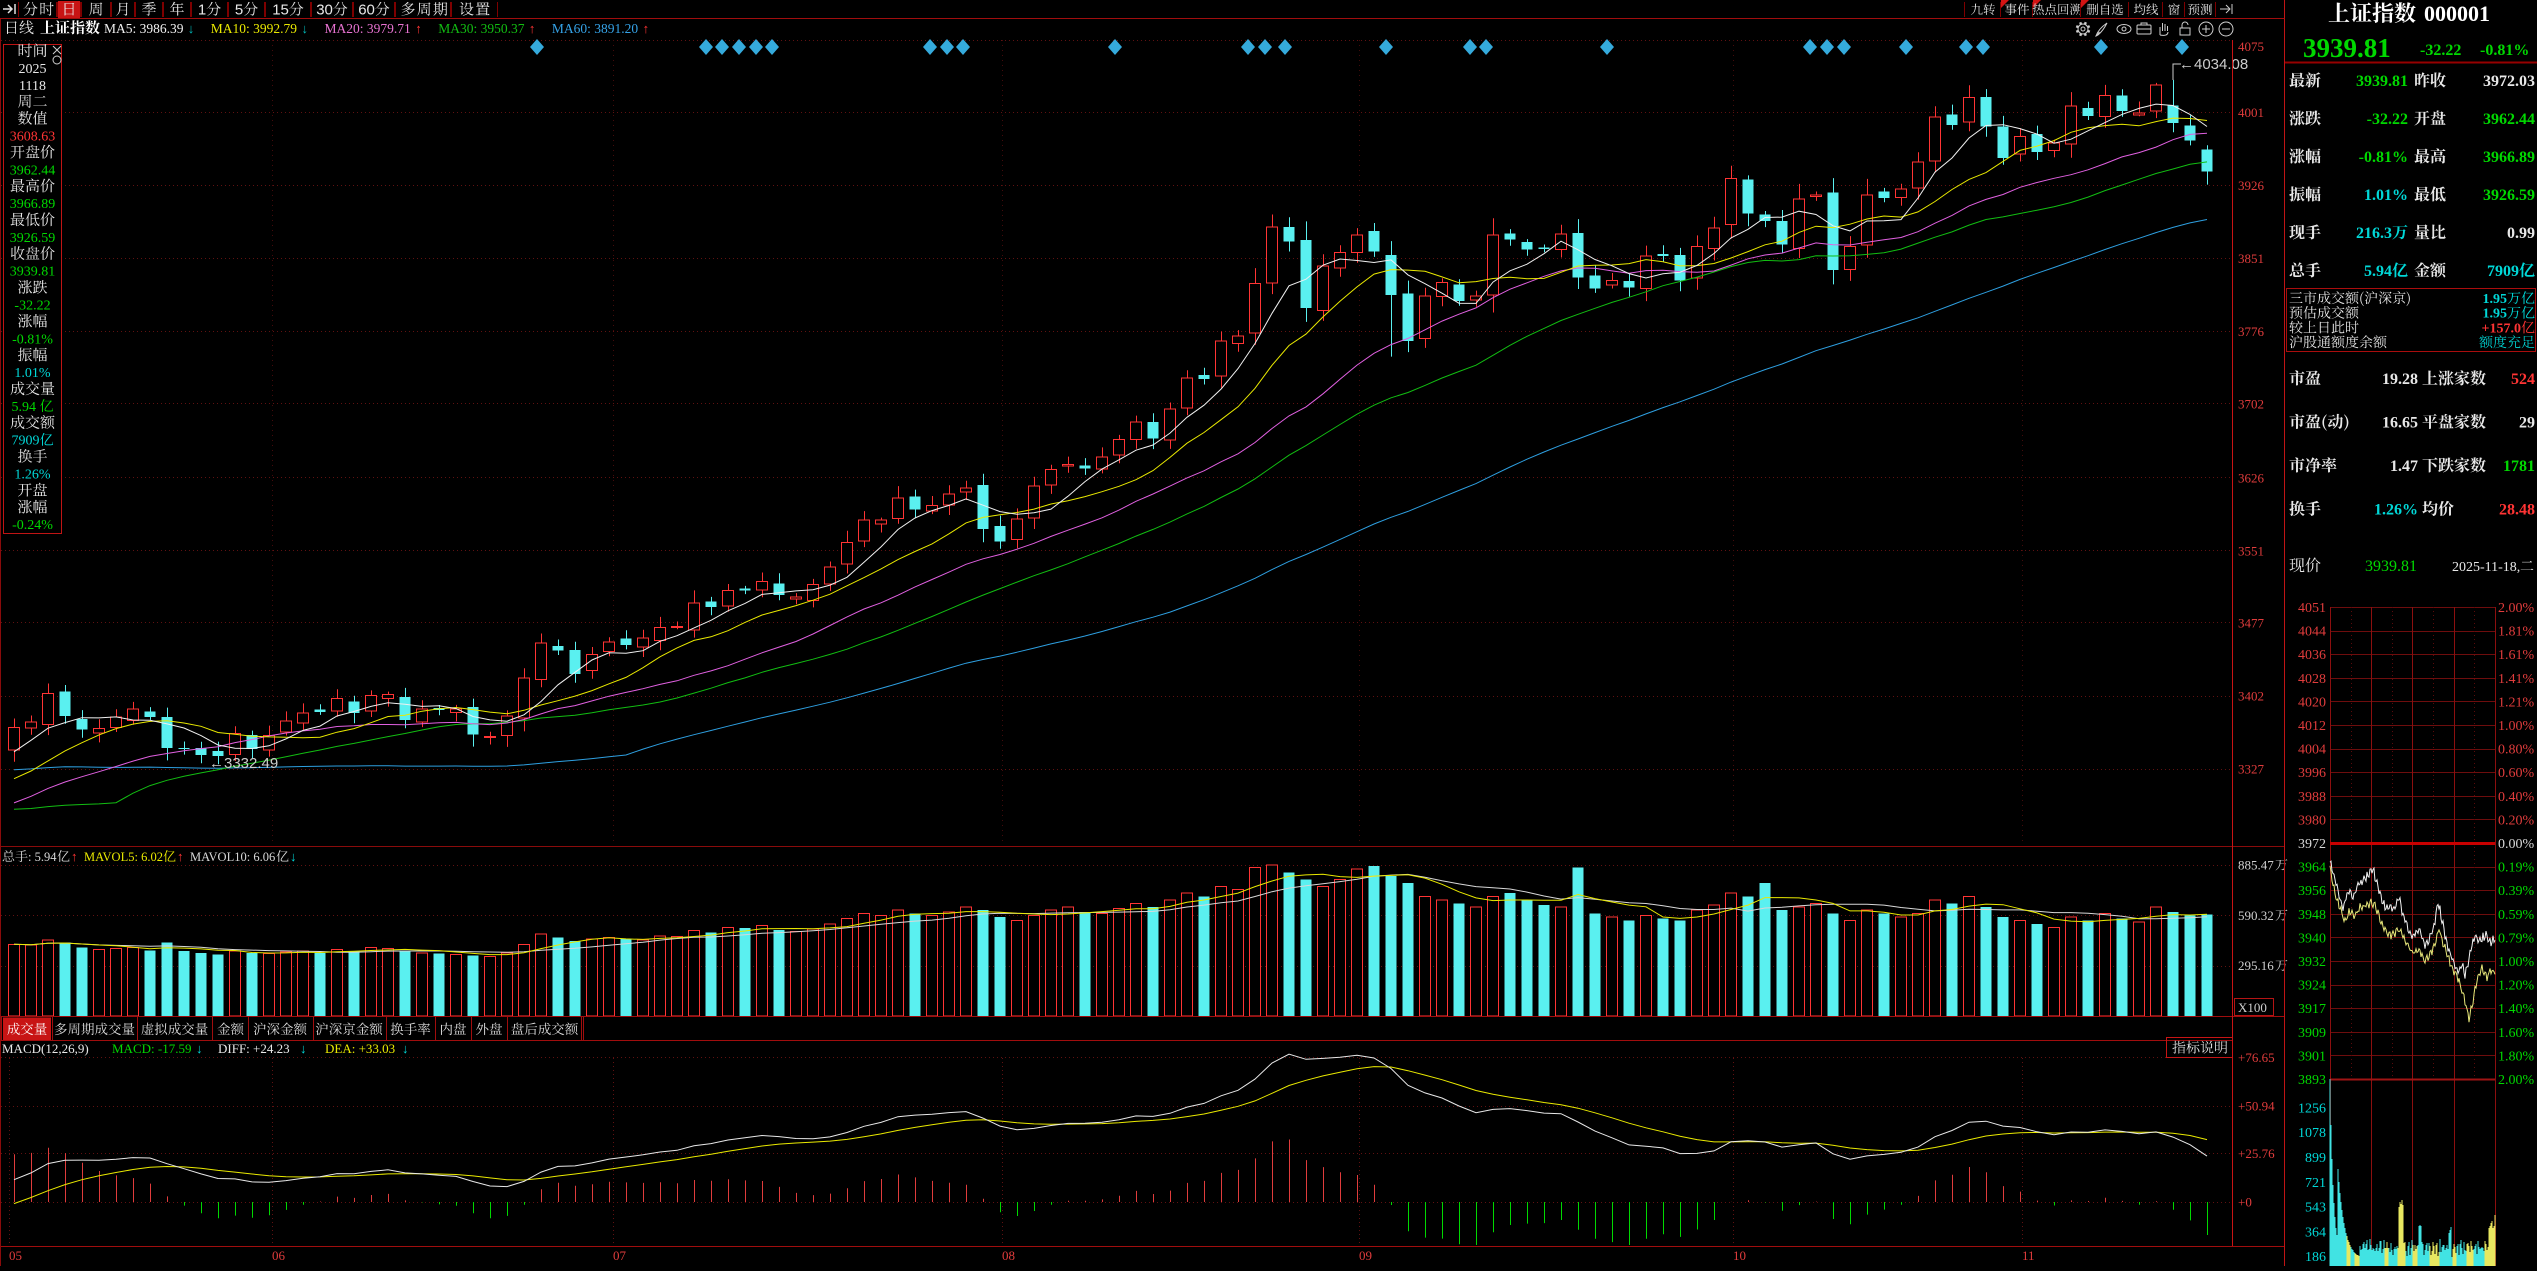 Image resolution: width=2537 pixels, height=1271 pixels. What do you see at coordinates (1365, 1255) in the screenshot?
I see `svg-text: 09` at bounding box center [1365, 1255].